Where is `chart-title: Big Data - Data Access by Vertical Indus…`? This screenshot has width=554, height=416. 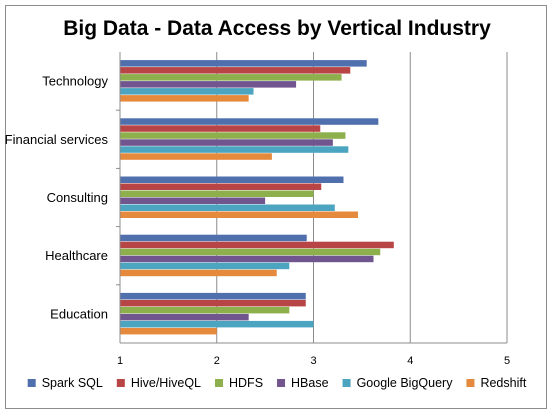
chart-title: Big Data - Data Access by Vertical Indus… is located at coordinates (277, 28).